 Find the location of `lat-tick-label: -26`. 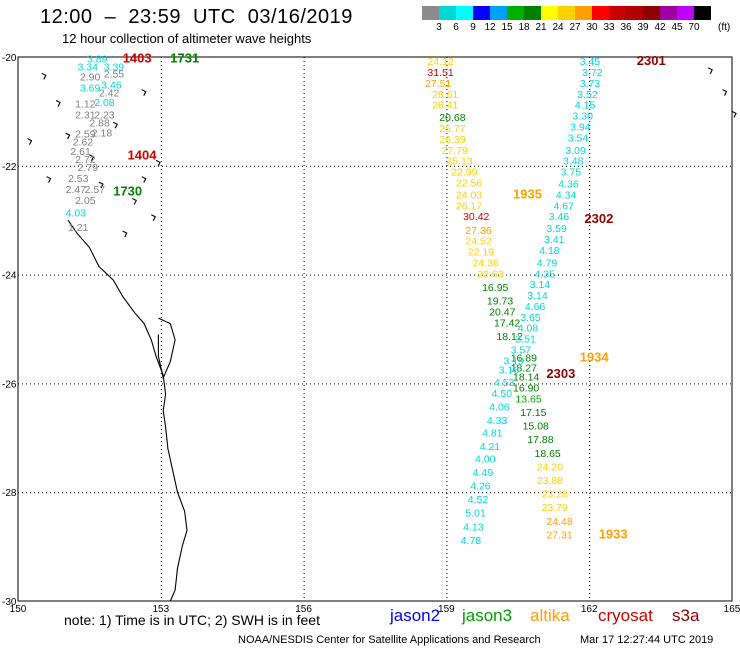

lat-tick-label: -26 is located at coordinates (9, 384).